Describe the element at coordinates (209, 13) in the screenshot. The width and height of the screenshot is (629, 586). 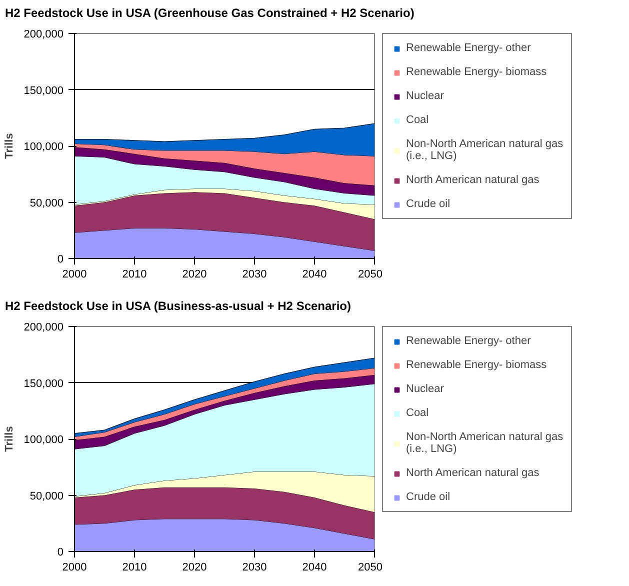
I see `chart-title: H2 Feedstock Use in USA (Greenhouse Gas Constrained + H2 Scenario)` at that location.